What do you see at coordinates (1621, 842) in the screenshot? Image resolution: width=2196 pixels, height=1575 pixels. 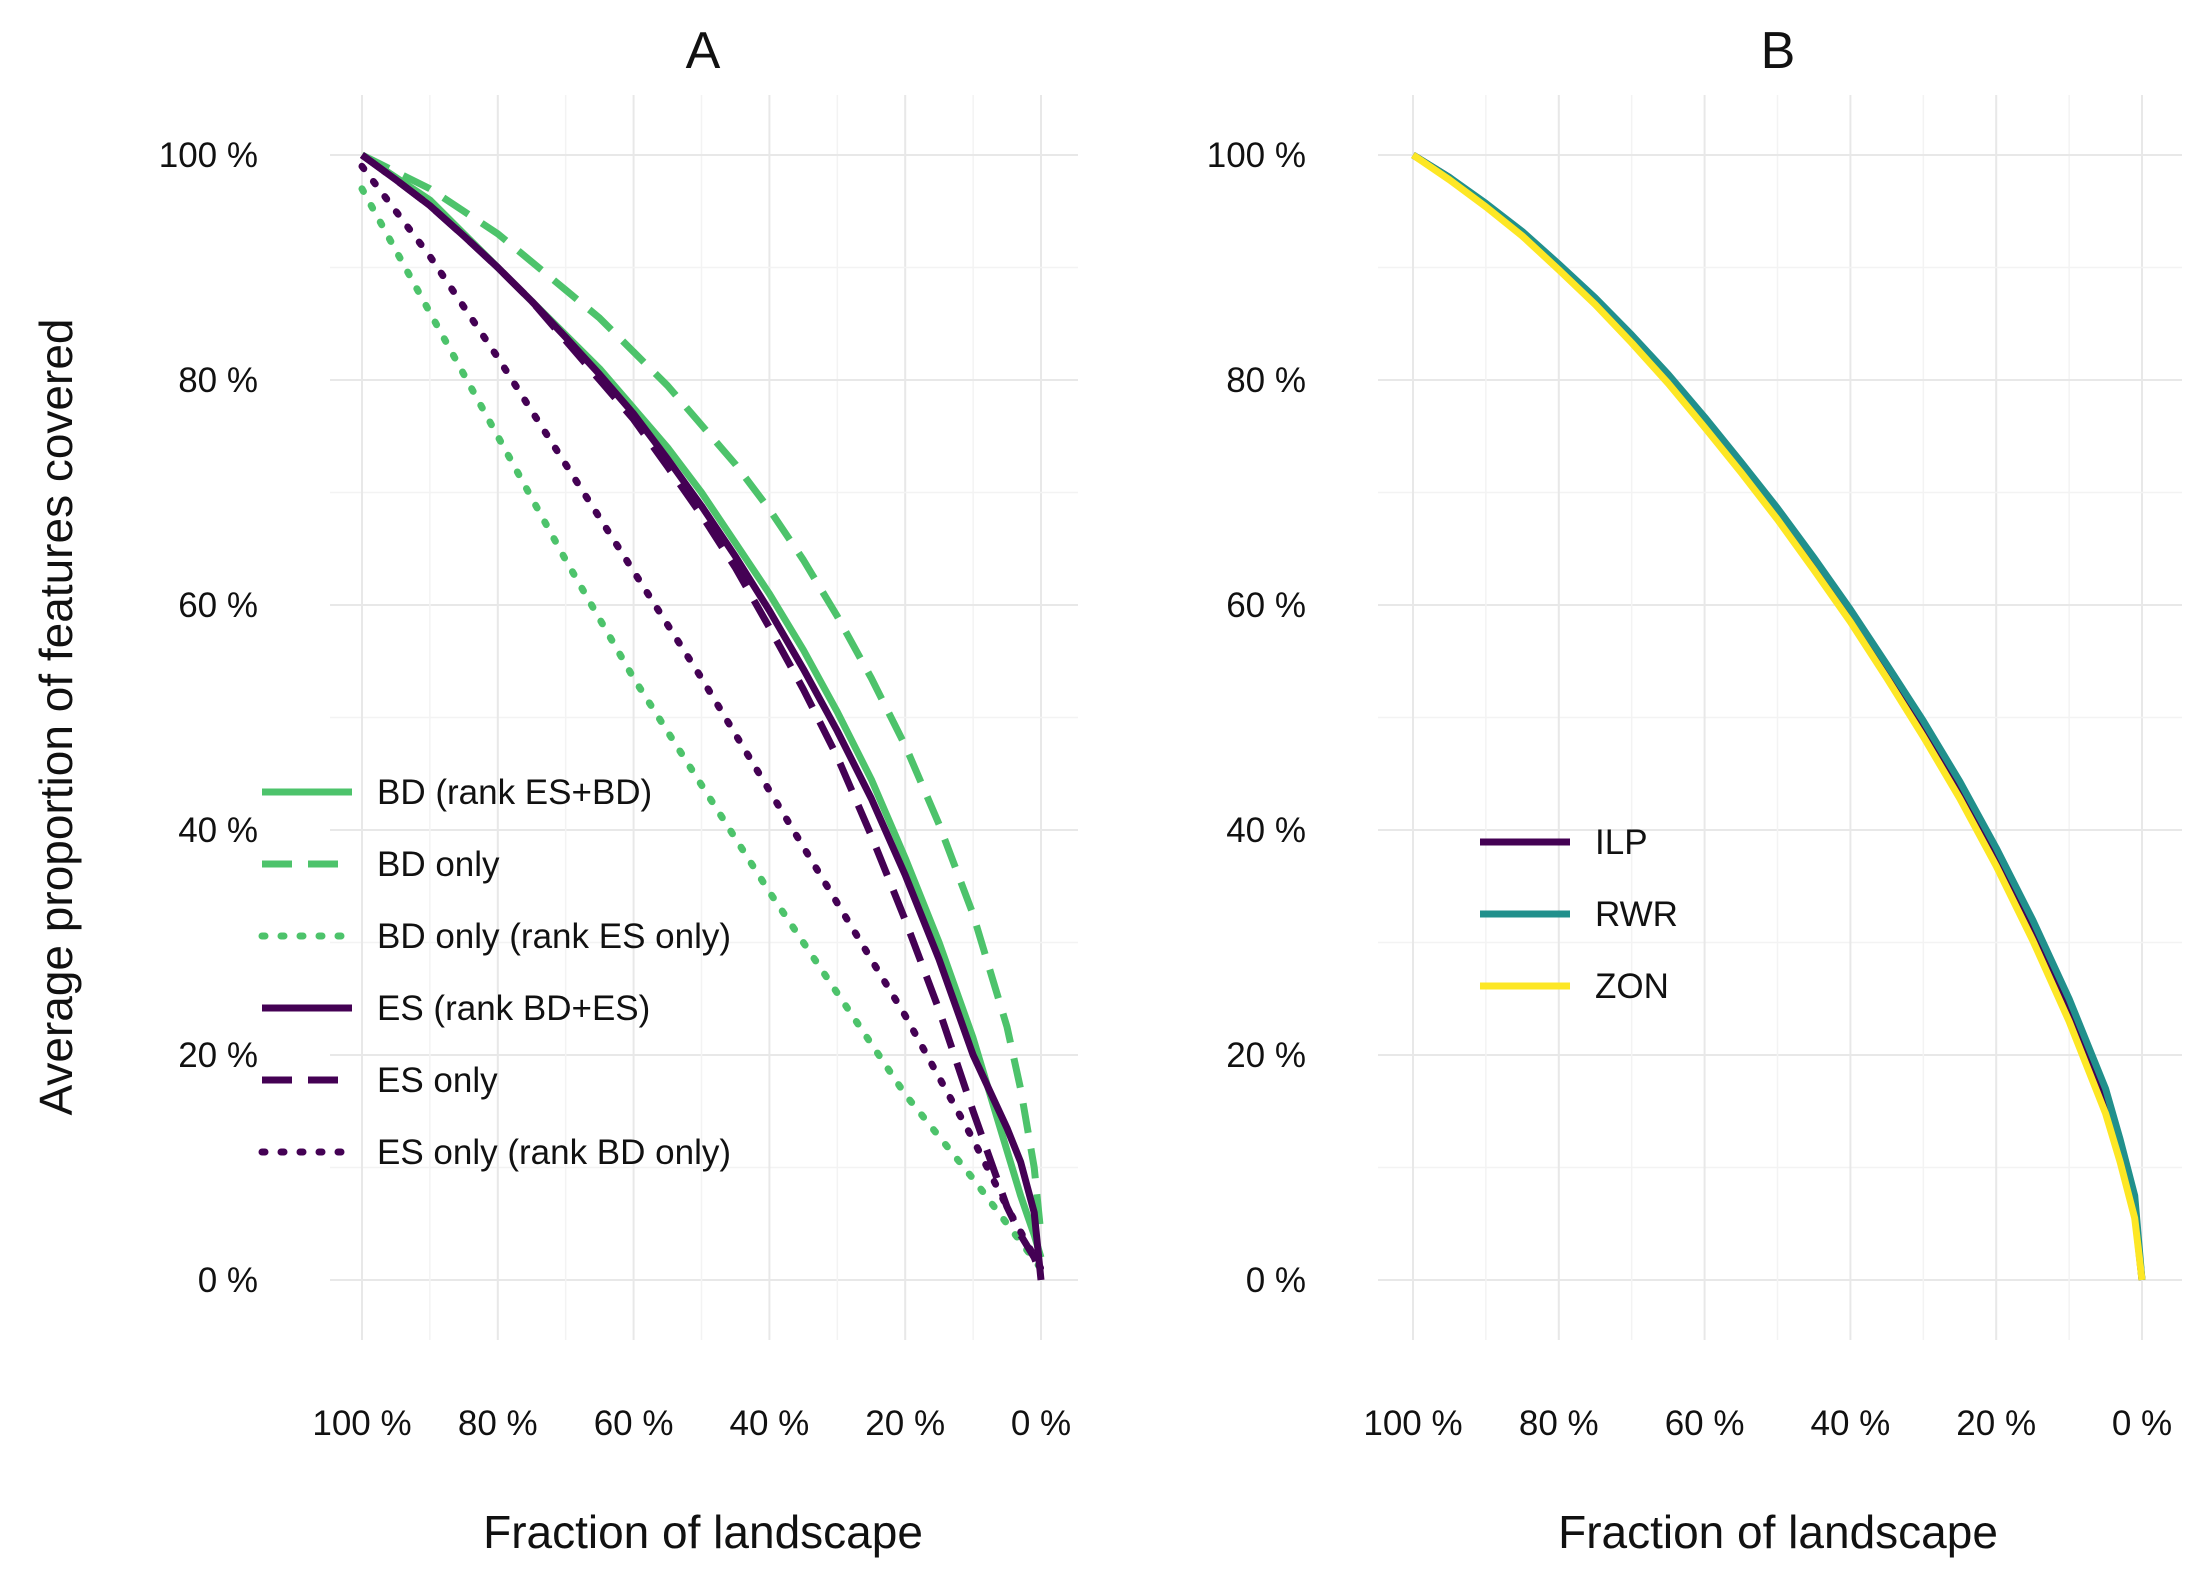 I see `legend-label: ILP` at bounding box center [1621, 842].